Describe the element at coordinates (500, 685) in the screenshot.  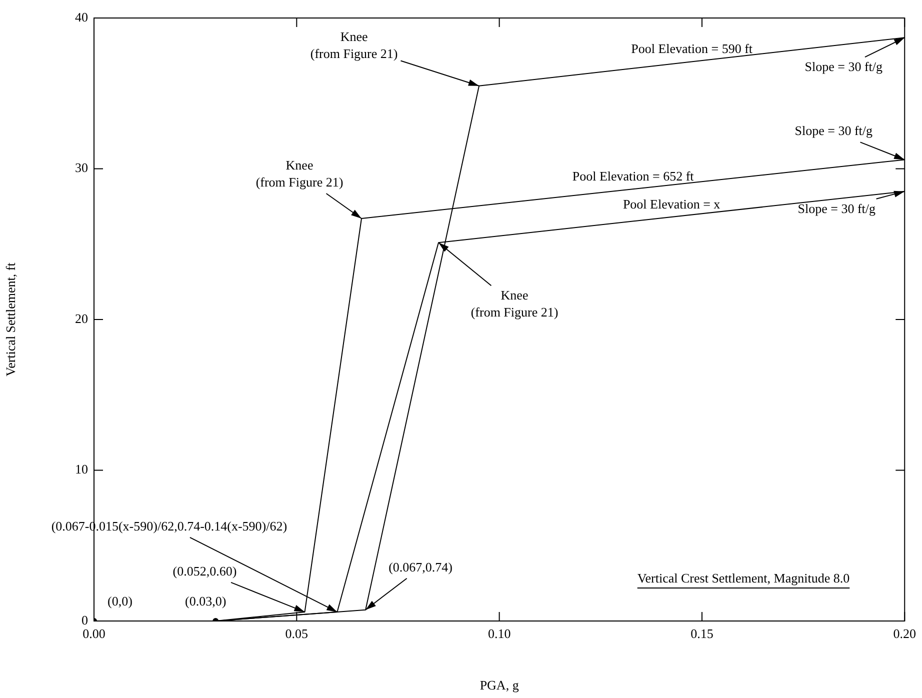
I see `x-axis-title: PGA, g` at that location.